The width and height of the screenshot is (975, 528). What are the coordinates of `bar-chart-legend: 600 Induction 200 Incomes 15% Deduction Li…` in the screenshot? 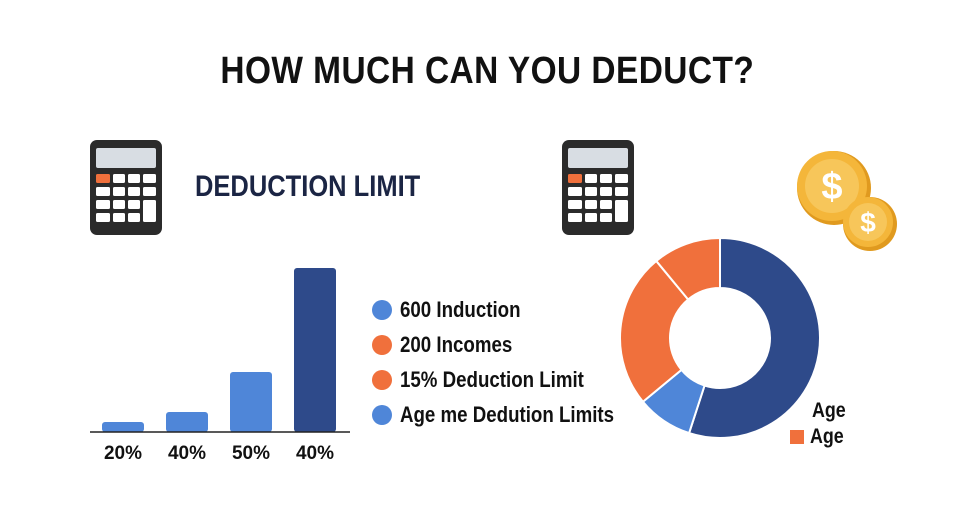 It's located at (512, 362).